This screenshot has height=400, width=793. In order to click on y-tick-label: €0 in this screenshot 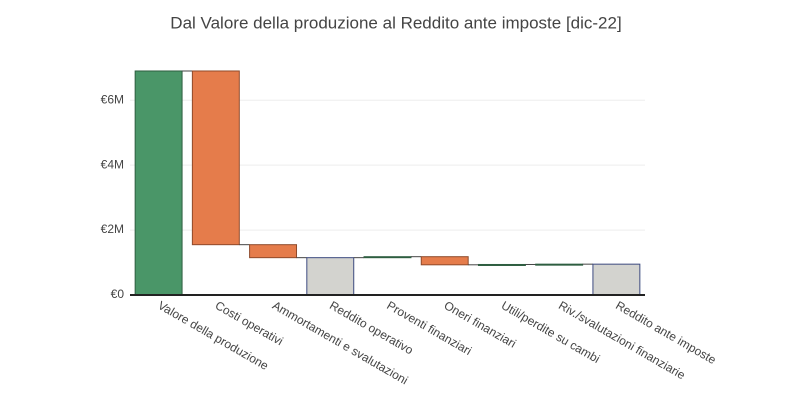, I will do `click(118, 294)`.